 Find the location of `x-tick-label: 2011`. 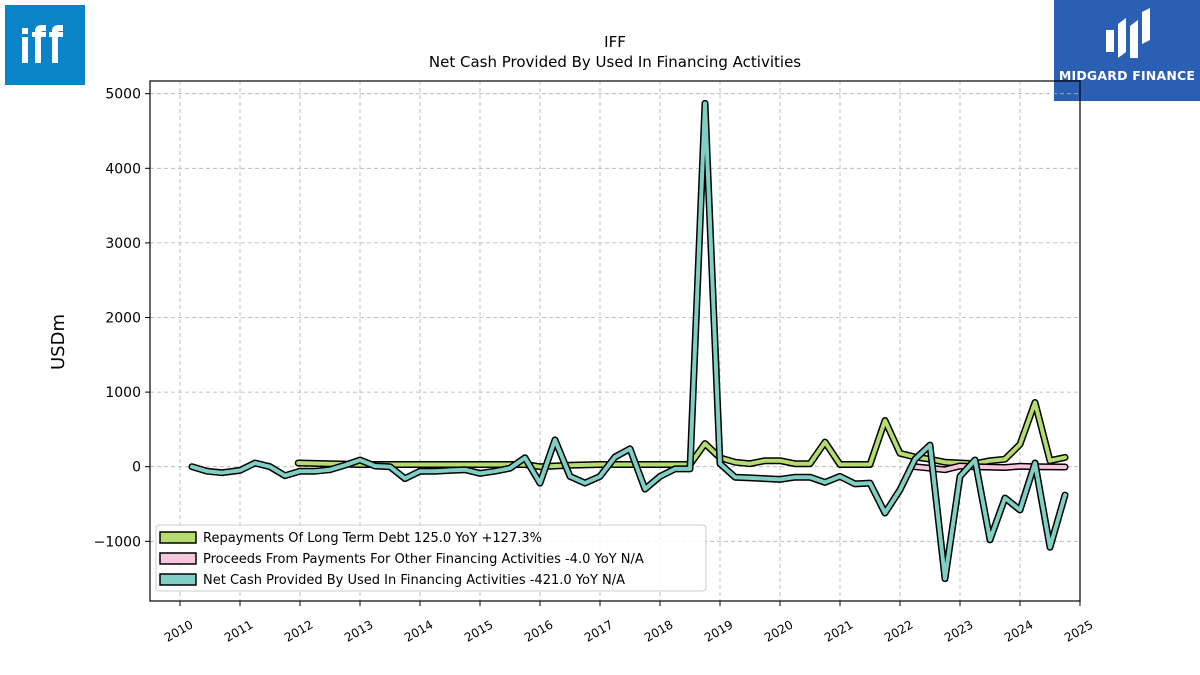

x-tick-label: 2011 is located at coordinates (238, 630).